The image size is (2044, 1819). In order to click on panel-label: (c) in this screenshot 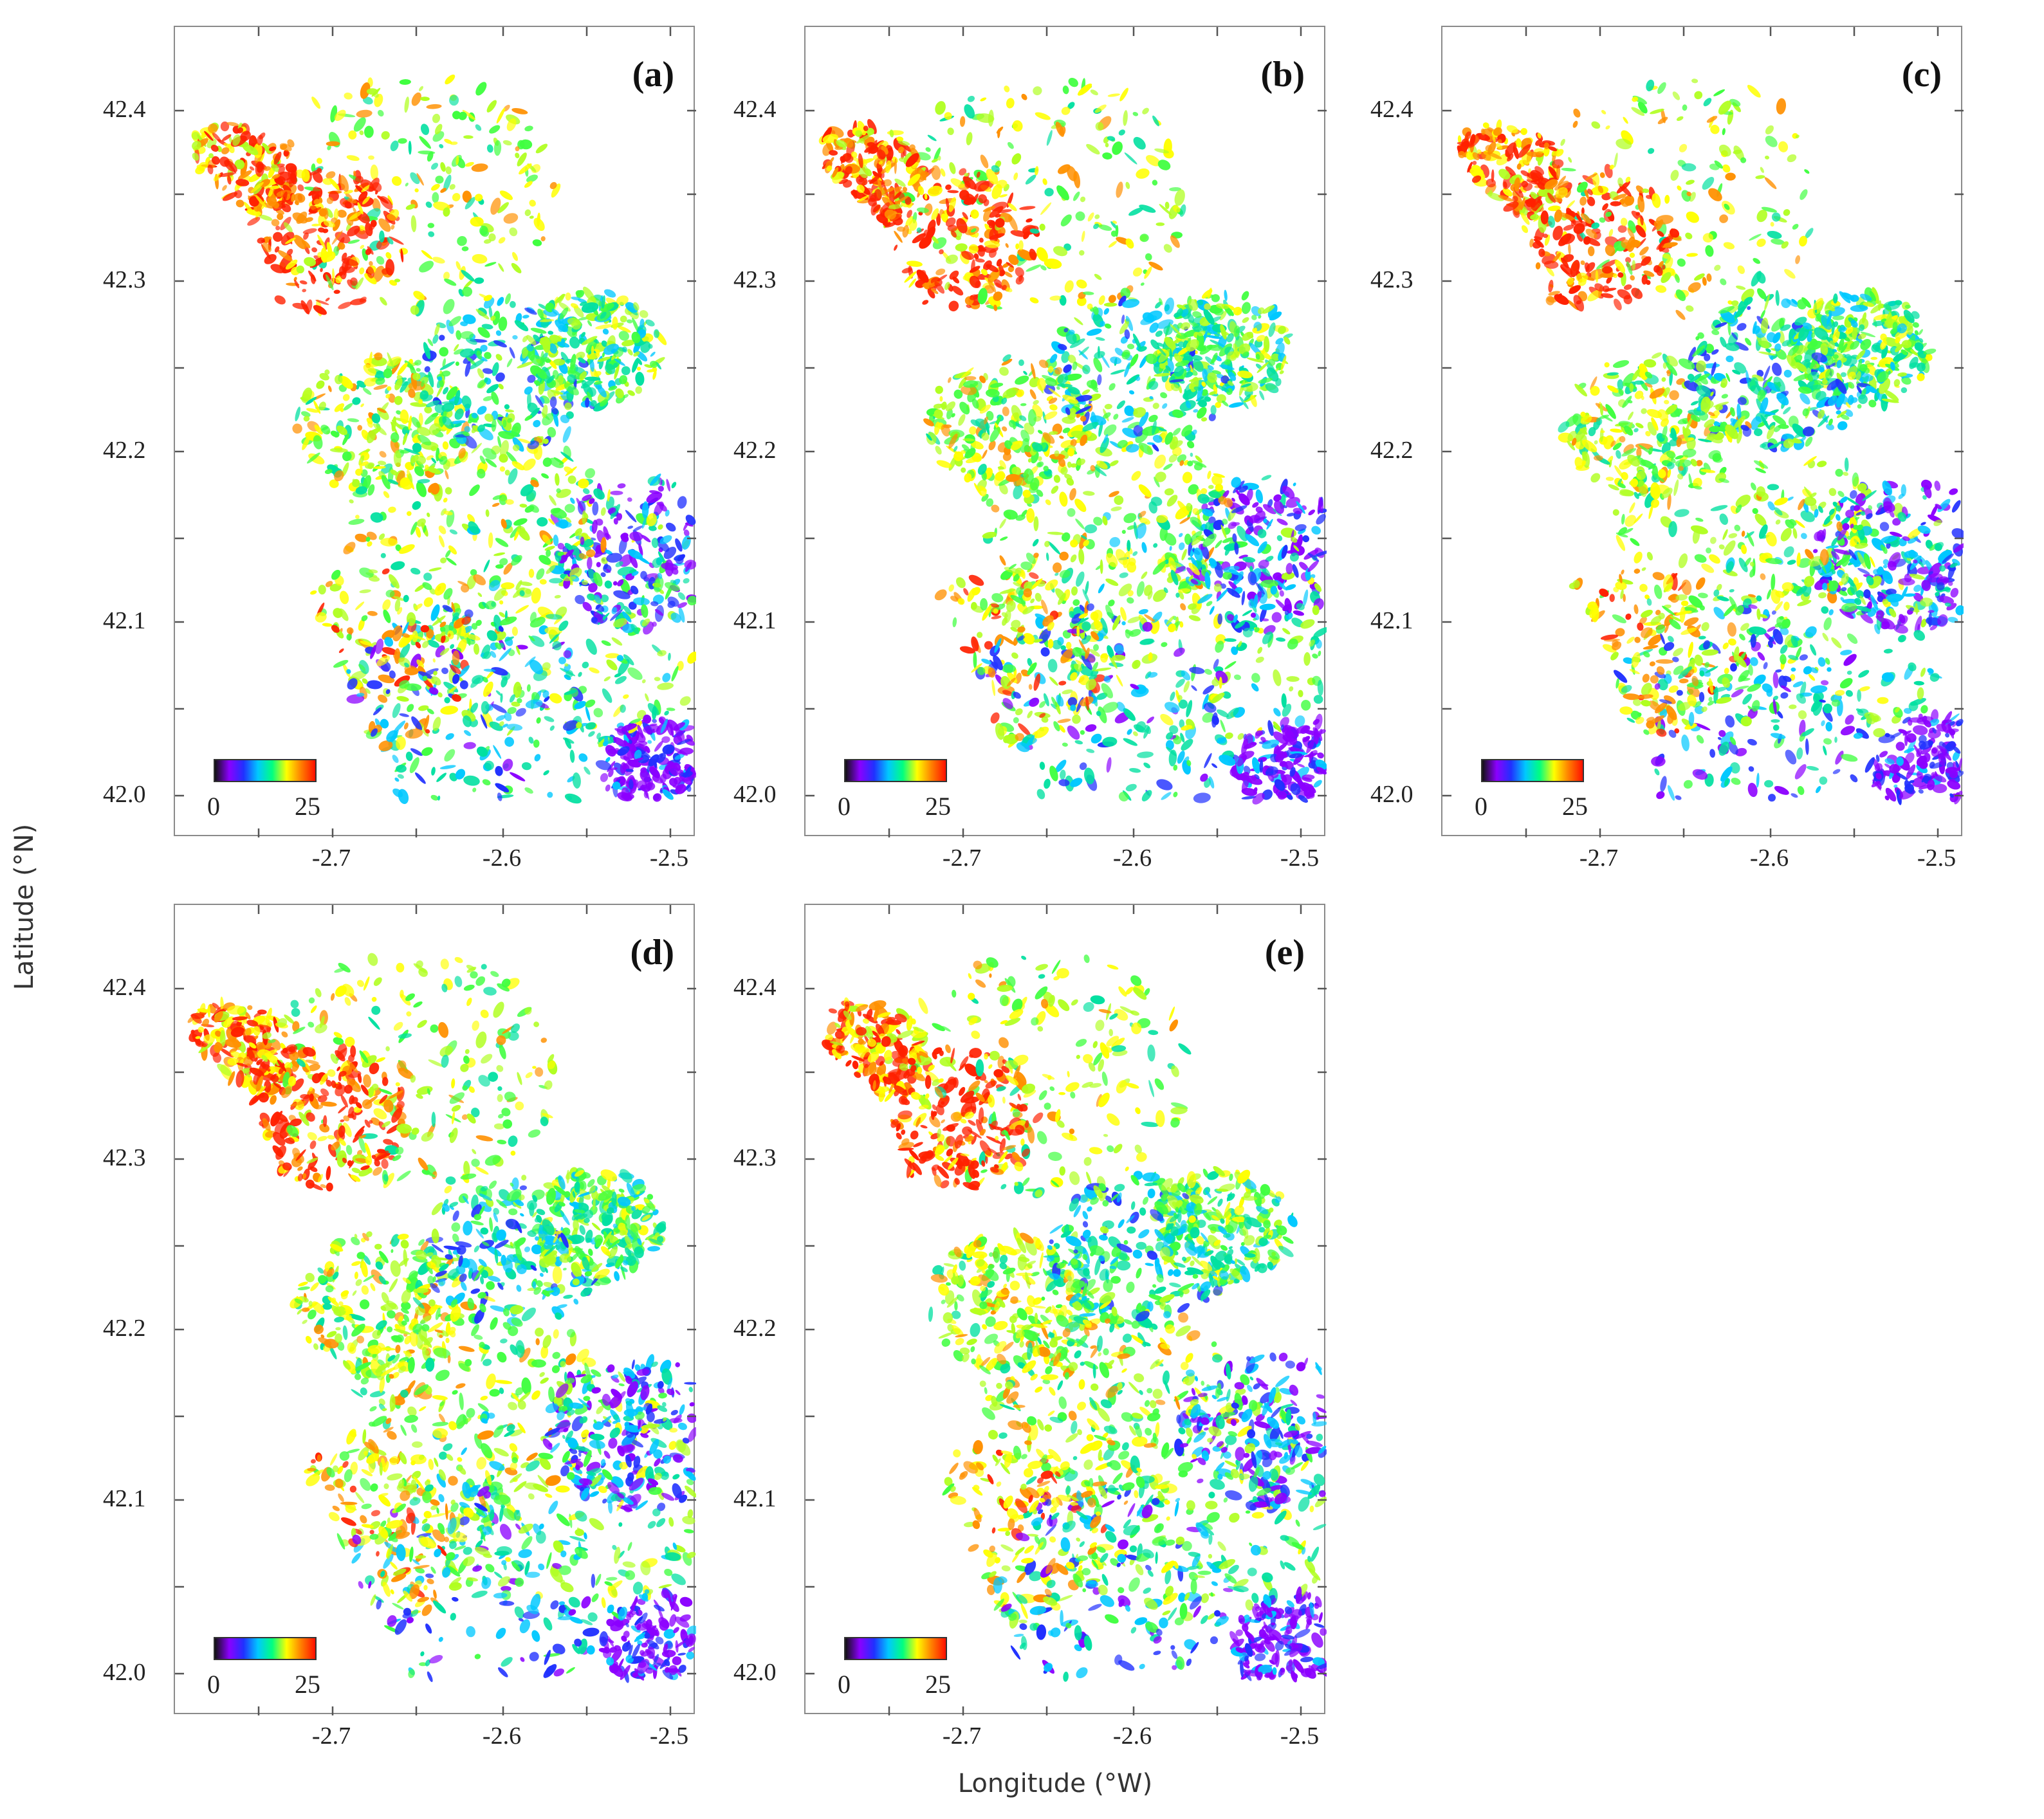, I will do `click(1921, 75)`.